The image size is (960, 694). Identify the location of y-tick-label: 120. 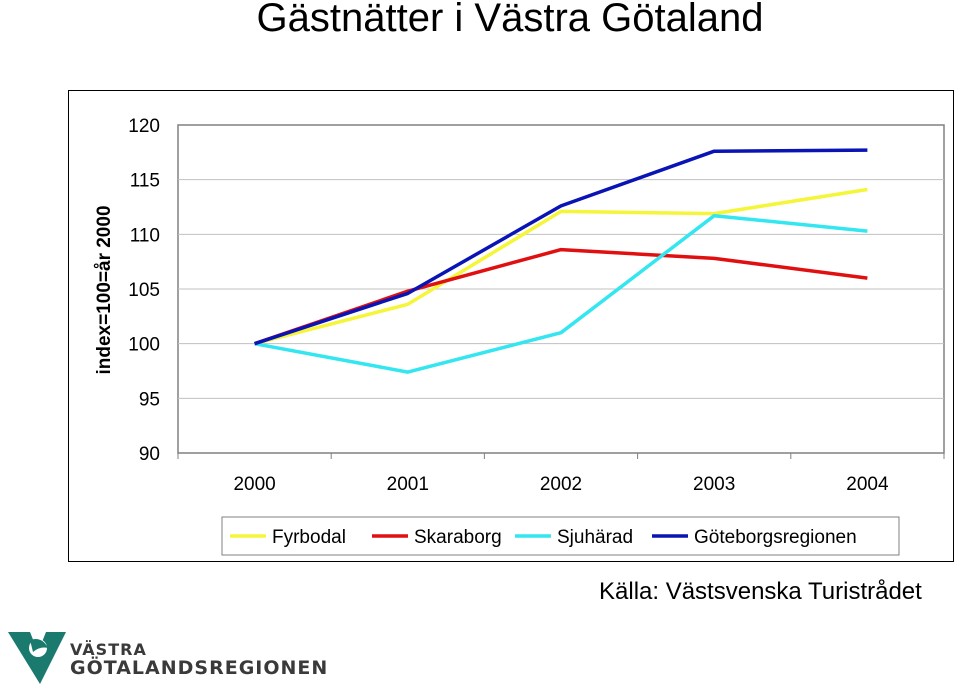
(144, 126).